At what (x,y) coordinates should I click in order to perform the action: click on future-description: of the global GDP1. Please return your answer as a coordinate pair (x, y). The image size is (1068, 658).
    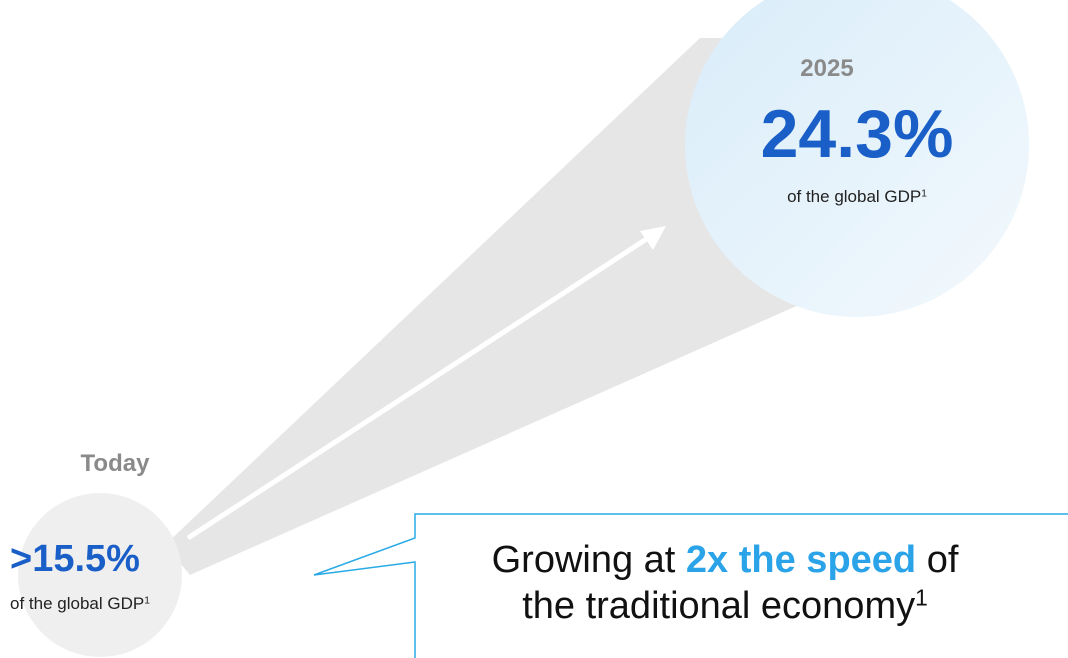
    Looking at the image, I should click on (857, 197).